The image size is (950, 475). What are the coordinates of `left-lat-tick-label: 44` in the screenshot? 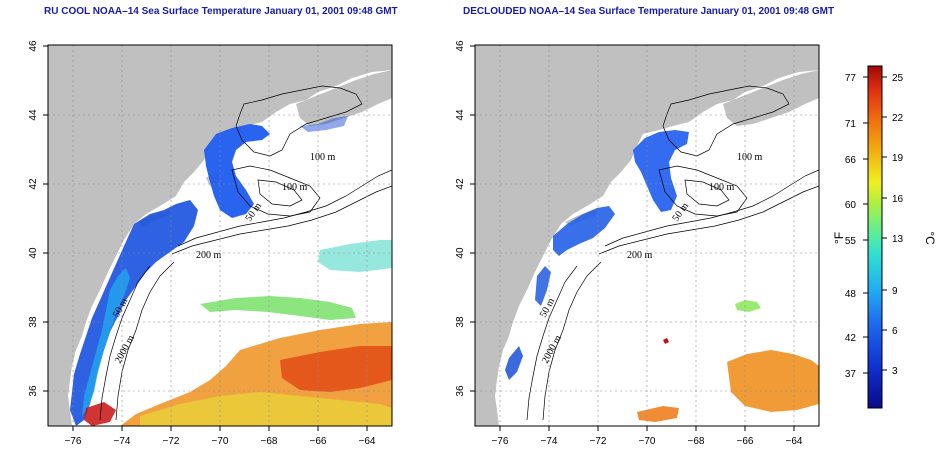 It's located at (33, 115).